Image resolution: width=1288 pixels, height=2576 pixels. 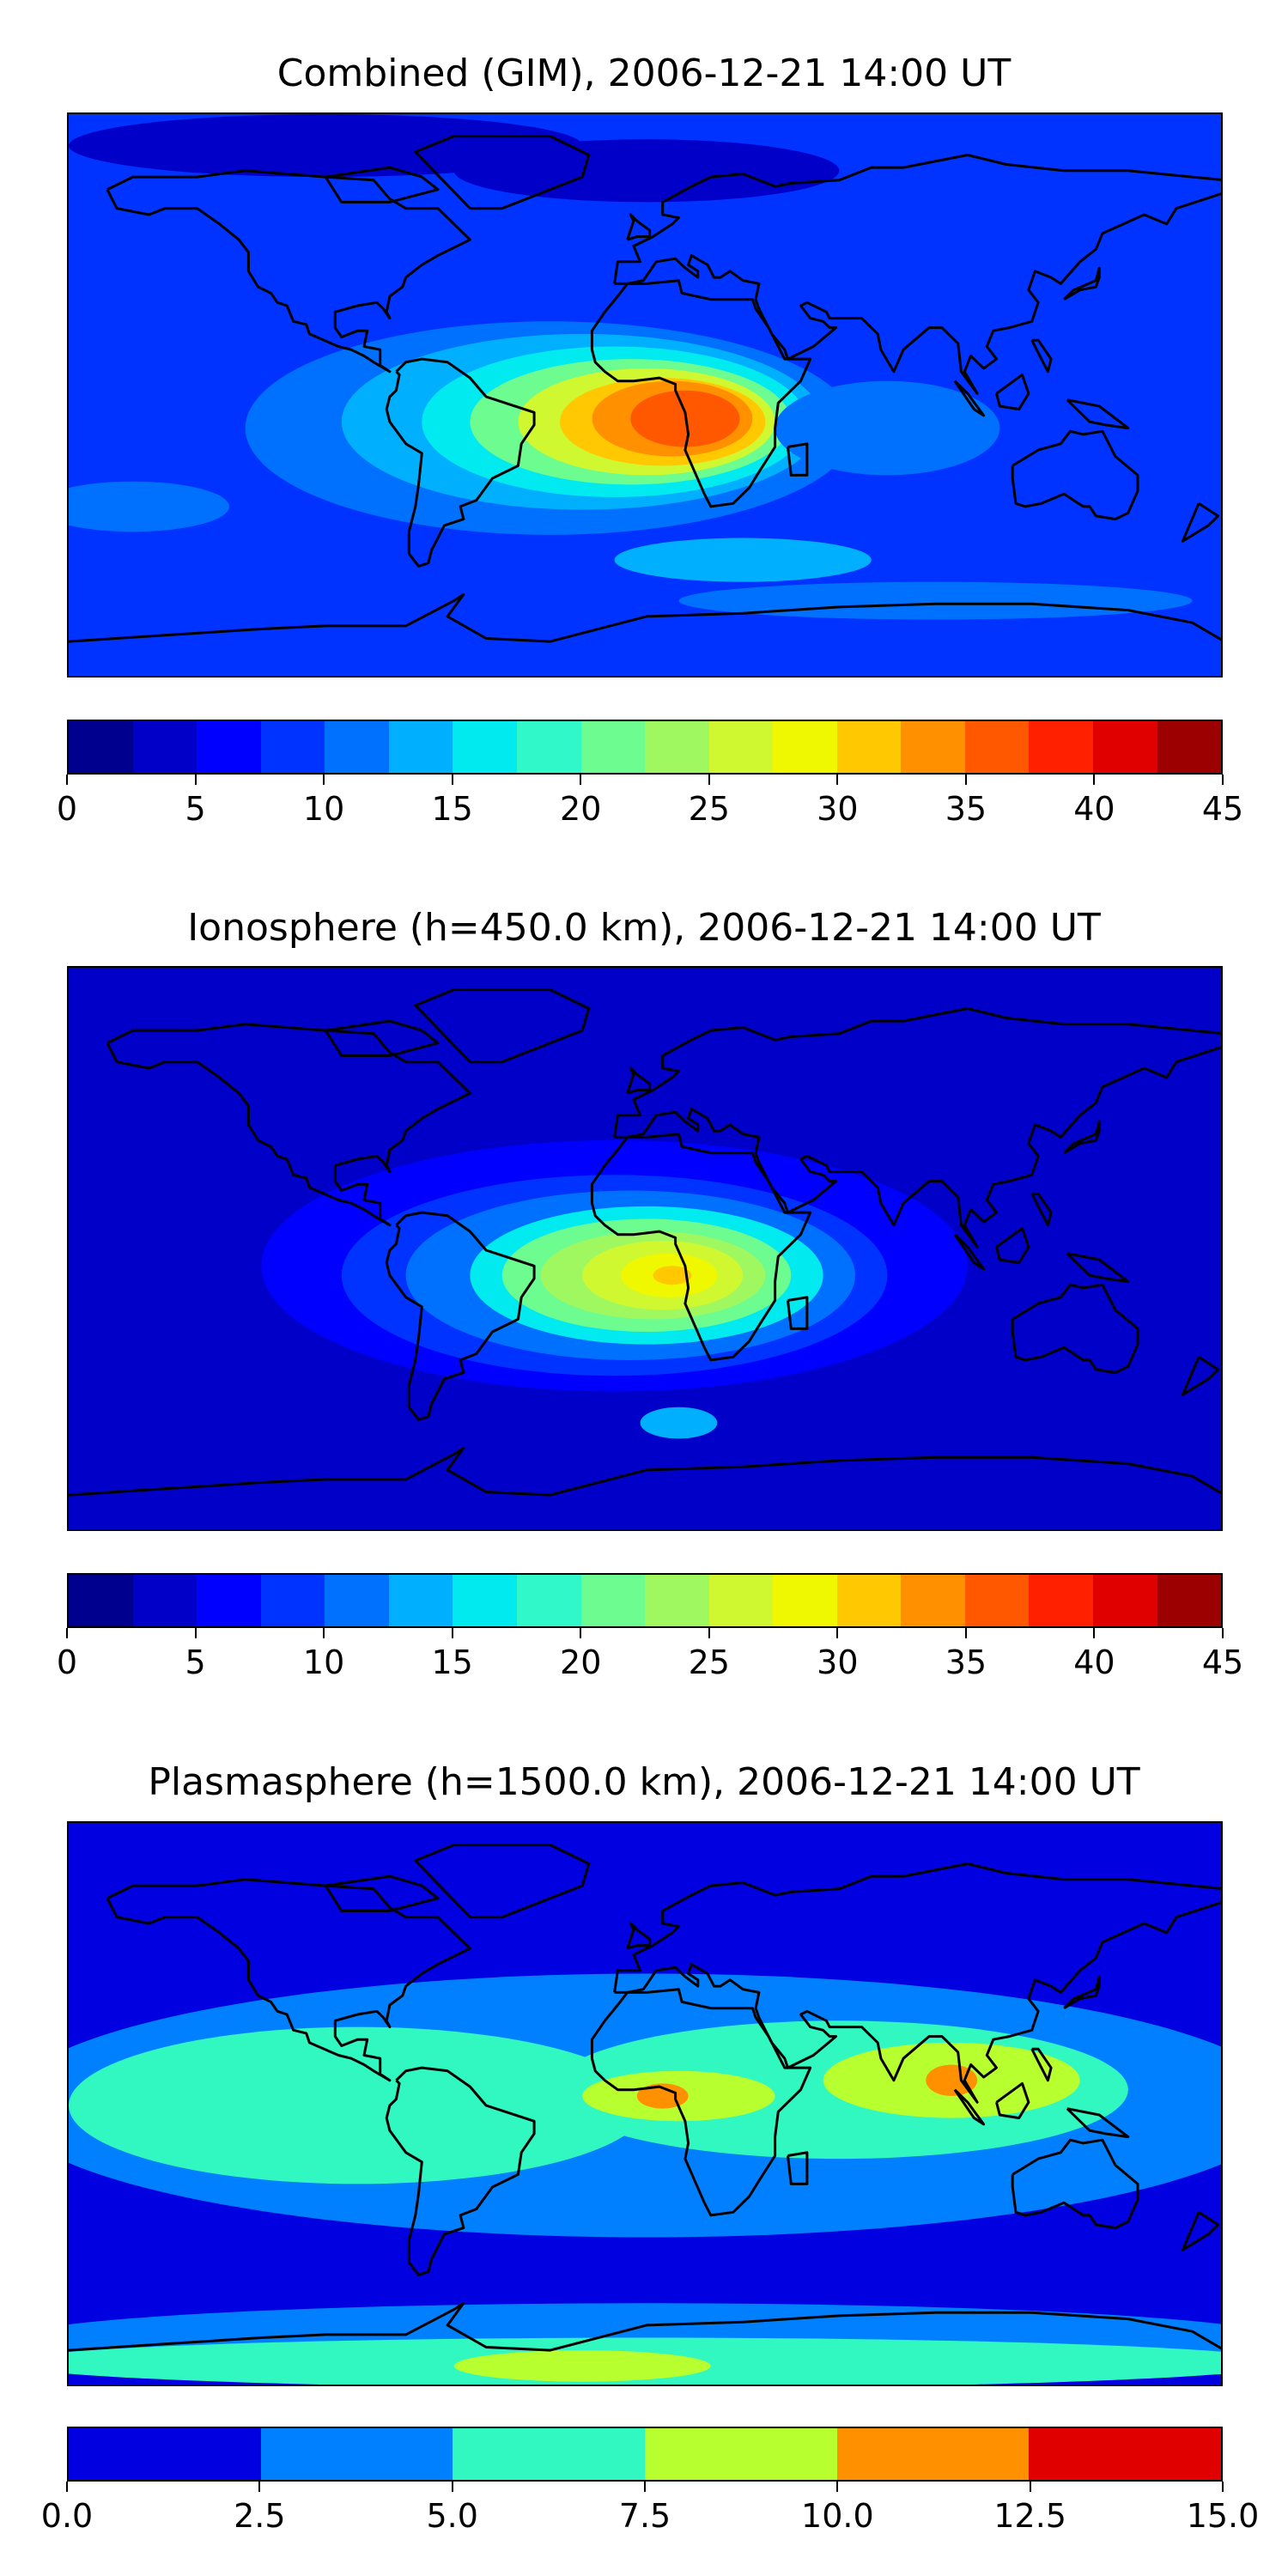 What do you see at coordinates (1030, 2516) in the screenshot?
I see `colorbar-tick-label: 12.5` at bounding box center [1030, 2516].